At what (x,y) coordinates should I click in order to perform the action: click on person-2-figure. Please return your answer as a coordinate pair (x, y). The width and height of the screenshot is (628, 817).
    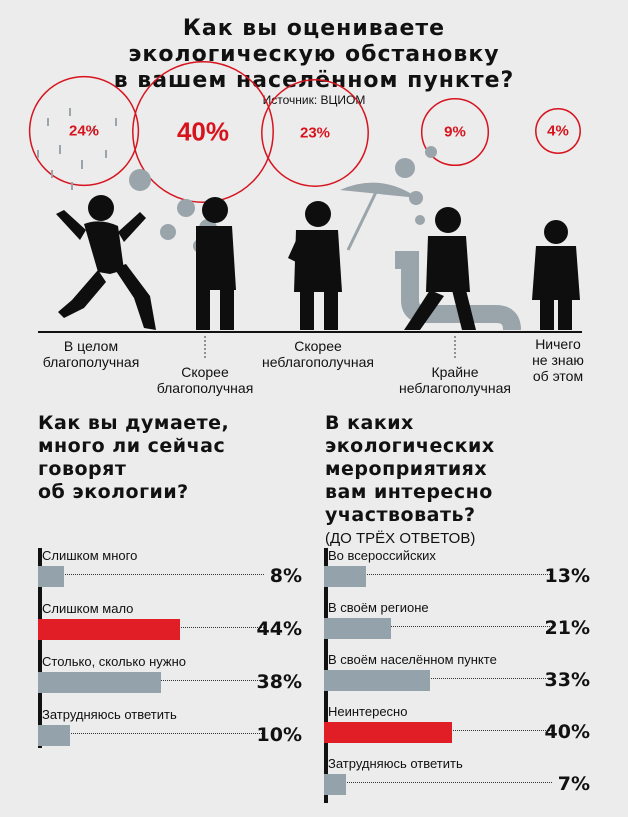
    Looking at the image, I should click on (216, 263).